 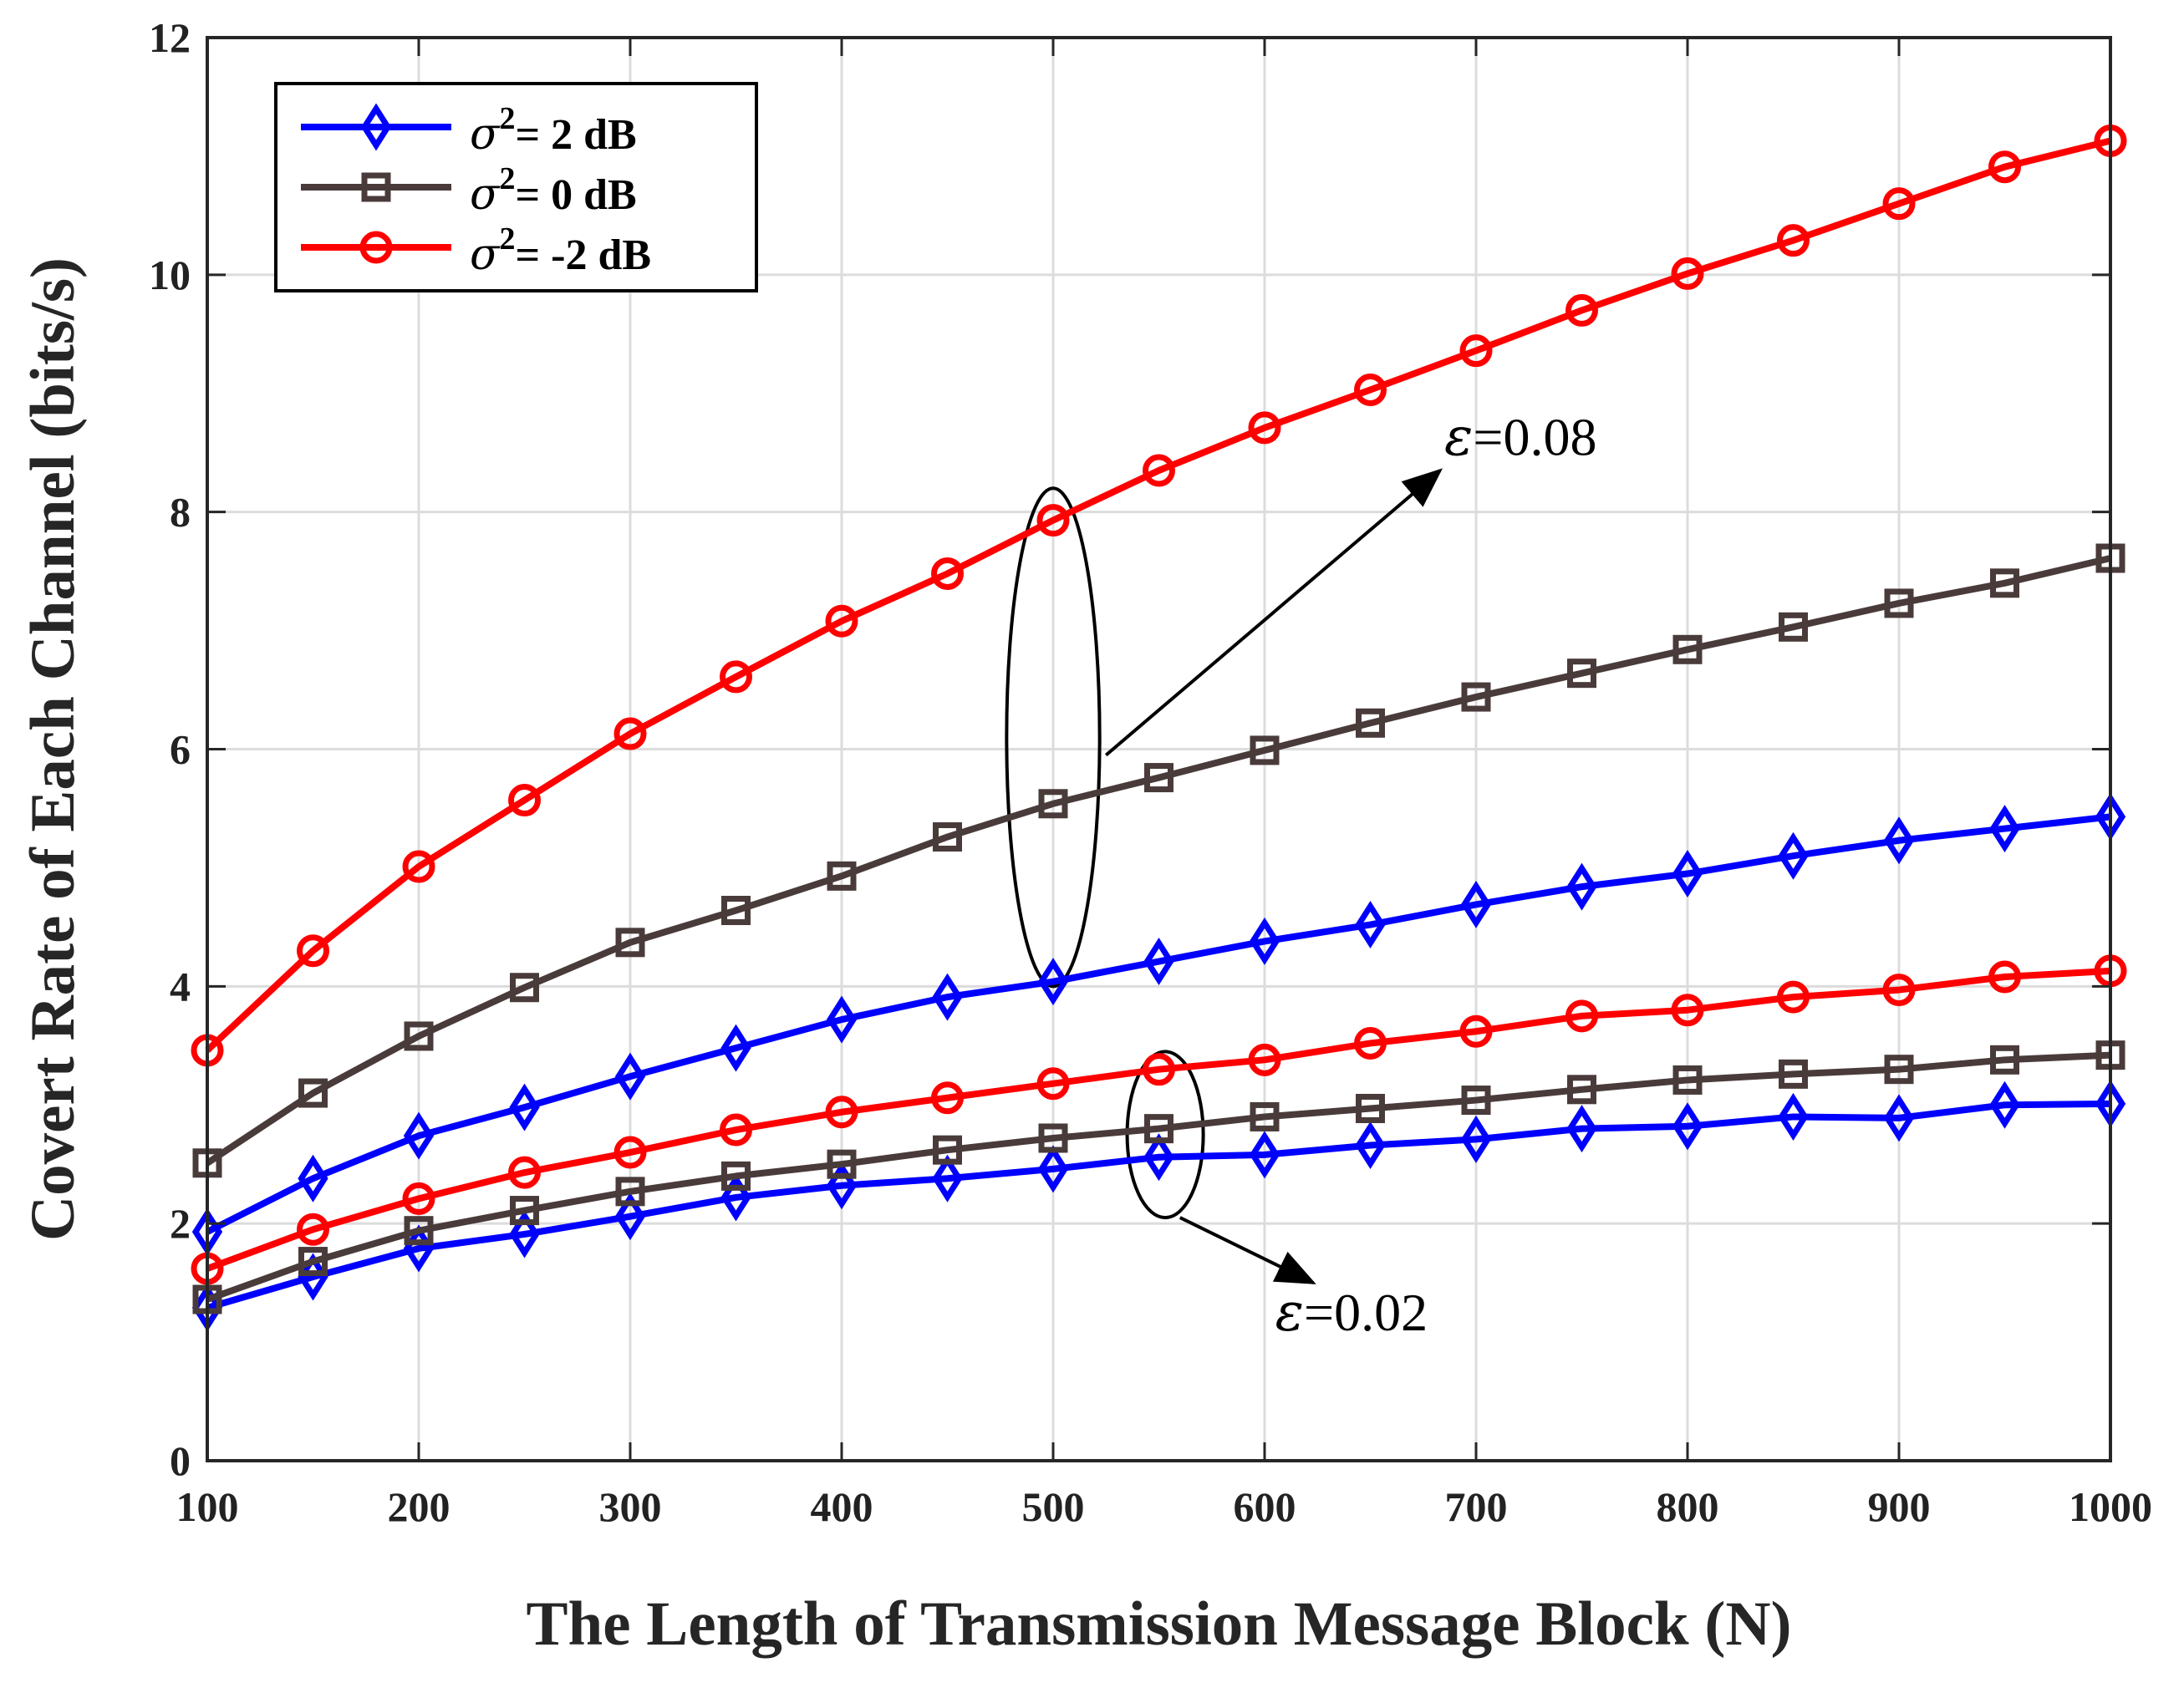 What do you see at coordinates (1224, 876) in the screenshot?
I see `annotation-shapes` at bounding box center [1224, 876].